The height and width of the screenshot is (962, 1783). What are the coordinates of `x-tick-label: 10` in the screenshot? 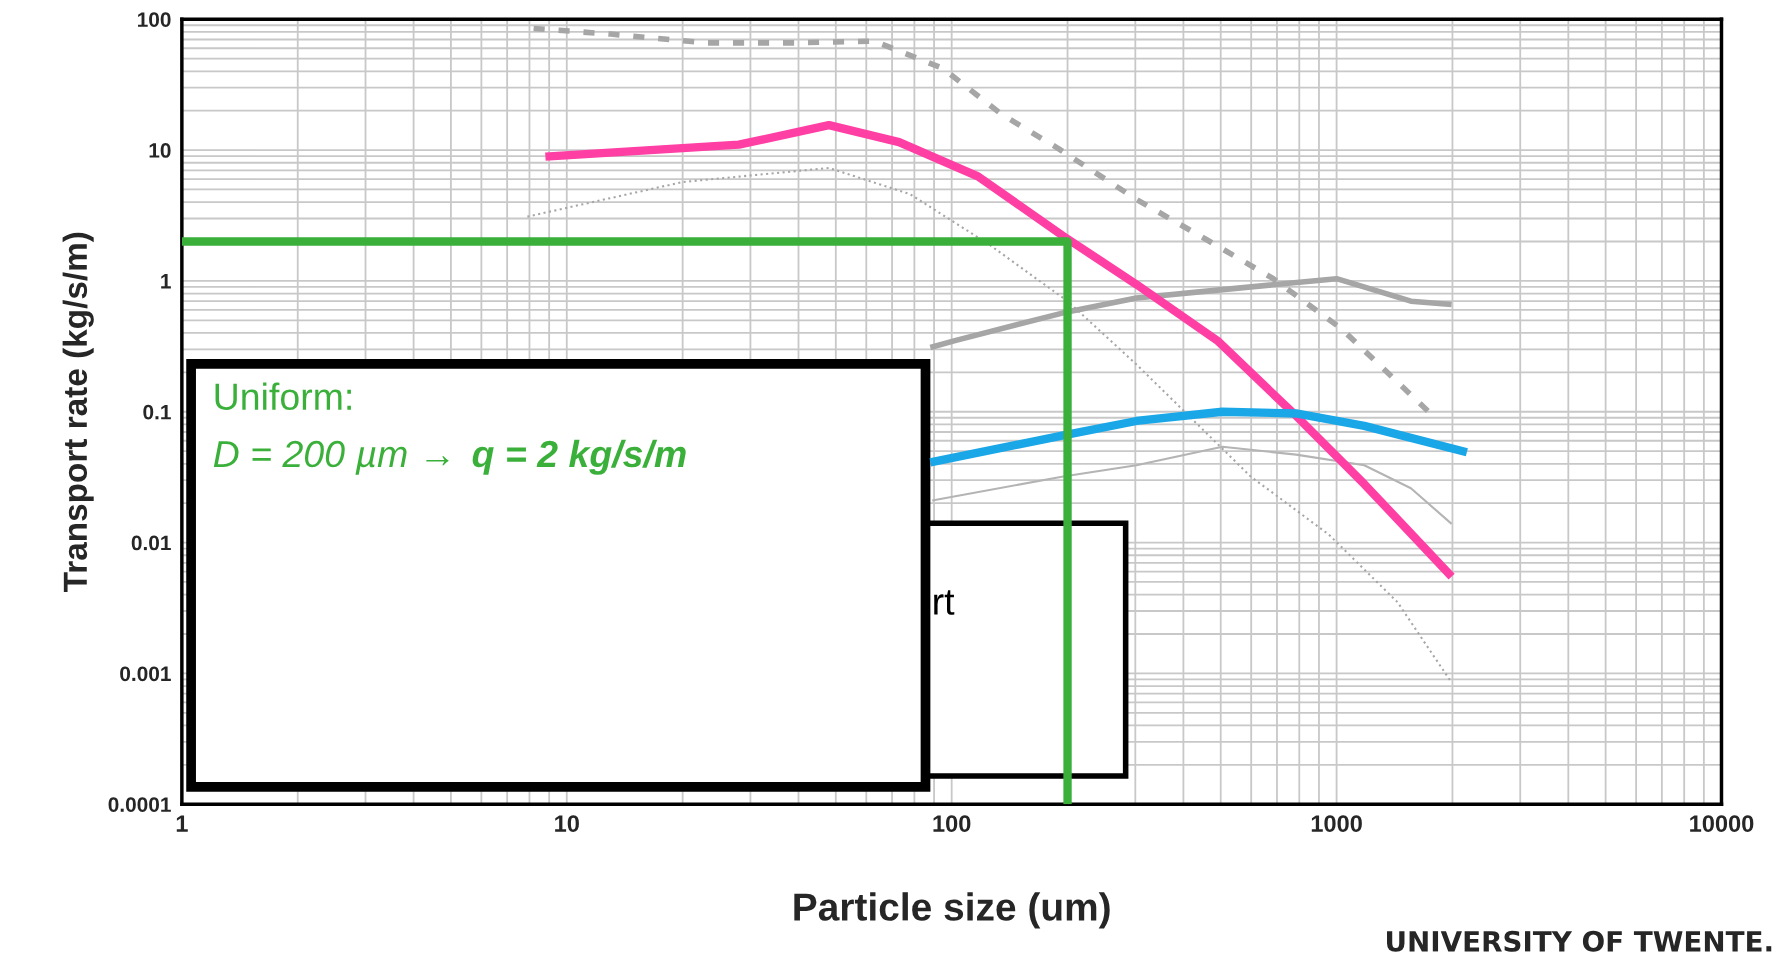 It's located at (567, 823).